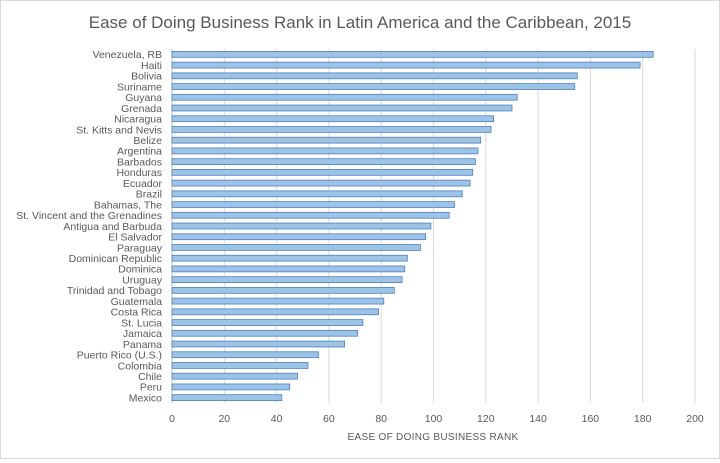 The width and height of the screenshot is (720, 463). Describe the element at coordinates (112, 227) in the screenshot. I see `category-label: Antigua and Barbuda` at that location.